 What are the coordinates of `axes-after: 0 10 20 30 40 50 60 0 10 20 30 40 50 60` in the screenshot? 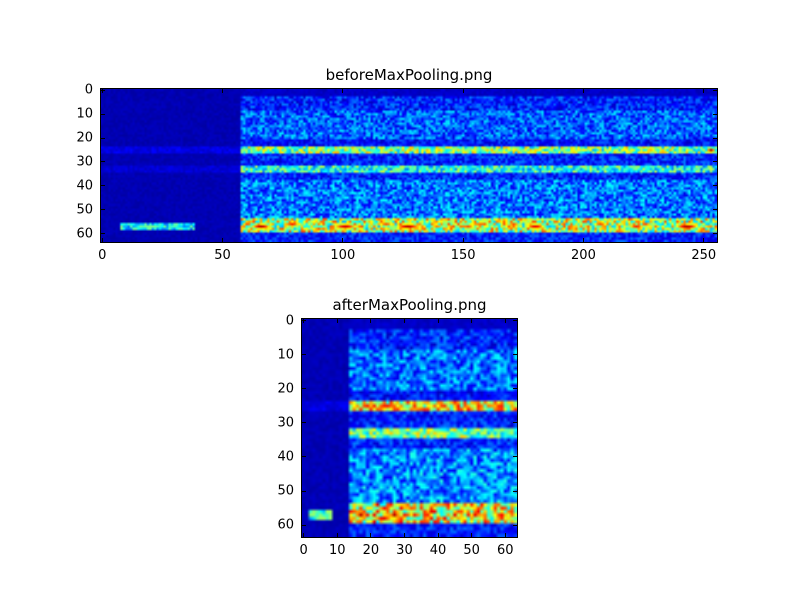 It's located at (397, 435).